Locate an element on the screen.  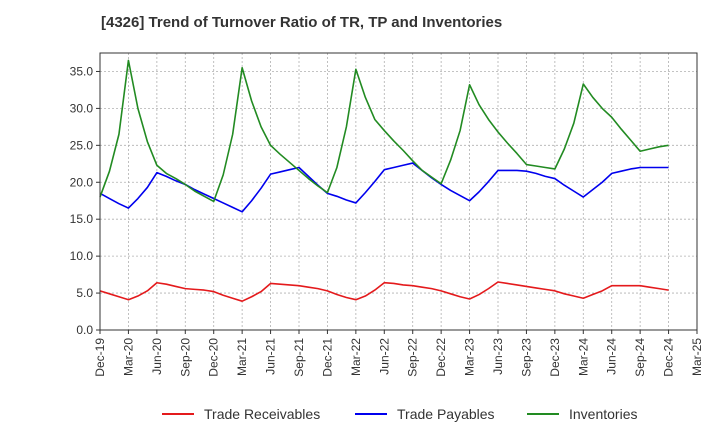
x-tick-label: Sep-20 is located at coordinates (185, 357).